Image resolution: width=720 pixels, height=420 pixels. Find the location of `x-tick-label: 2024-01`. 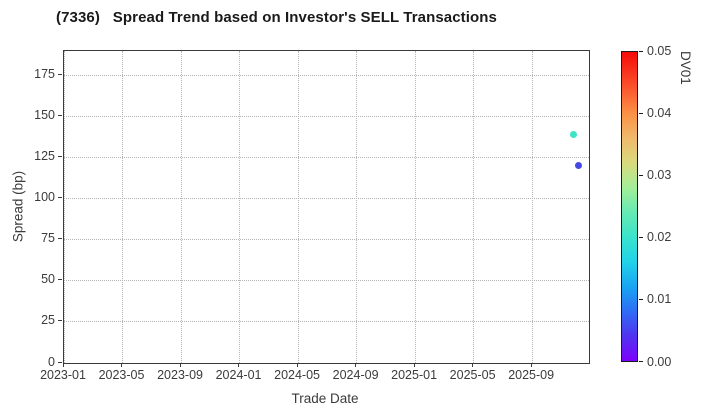

x-tick-label: 2024-01 is located at coordinates (238, 375).